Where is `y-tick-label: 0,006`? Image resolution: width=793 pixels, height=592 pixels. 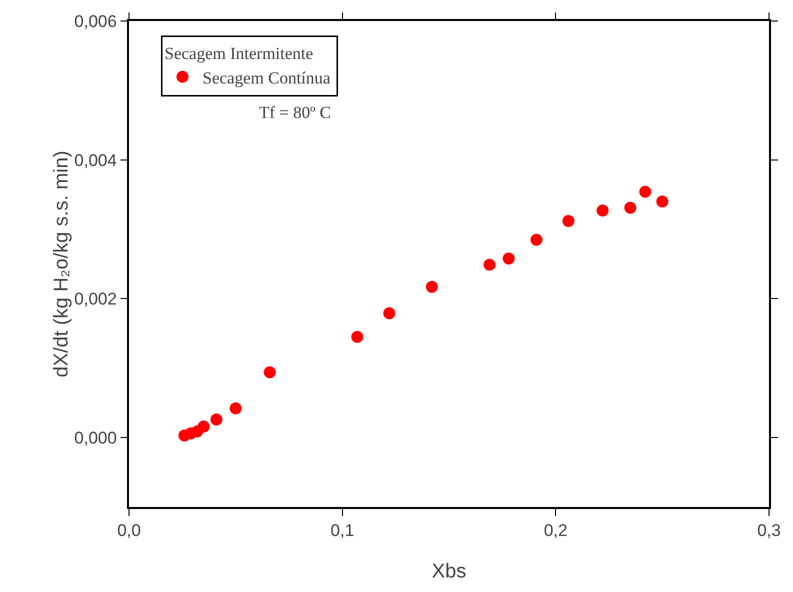 y-tick-label: 0,006 is located at coordinates (95, 21).